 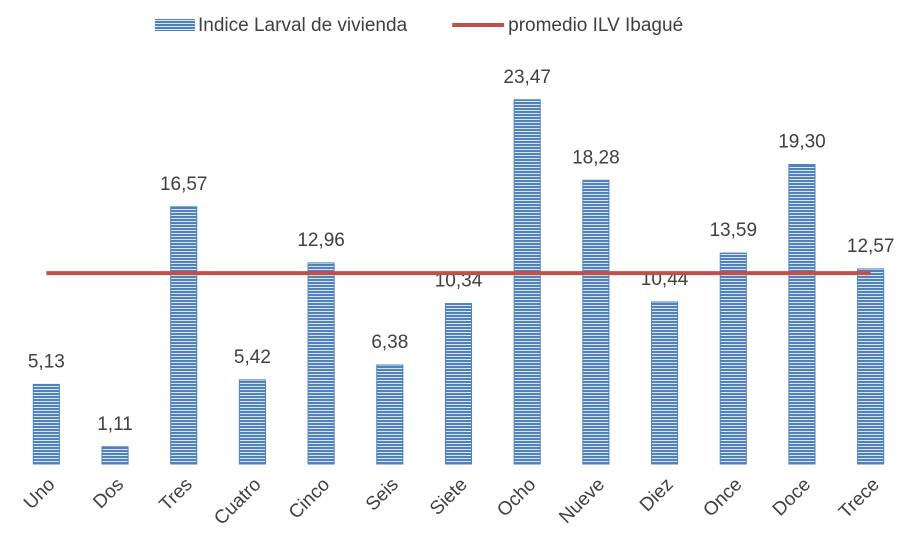 What do you see at coordinates (115, 424) in the screenshot?
I see `data-label: 1,11` at bounding box center [115, 424].